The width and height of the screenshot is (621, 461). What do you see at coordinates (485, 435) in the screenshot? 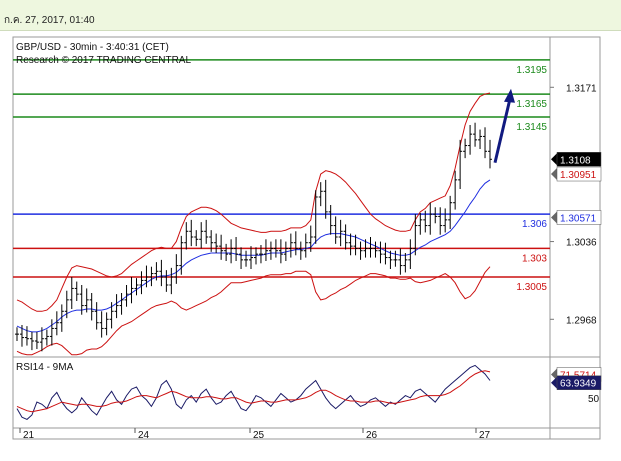
I see `time-tick-label: 27` at bounding box center [485, 435].